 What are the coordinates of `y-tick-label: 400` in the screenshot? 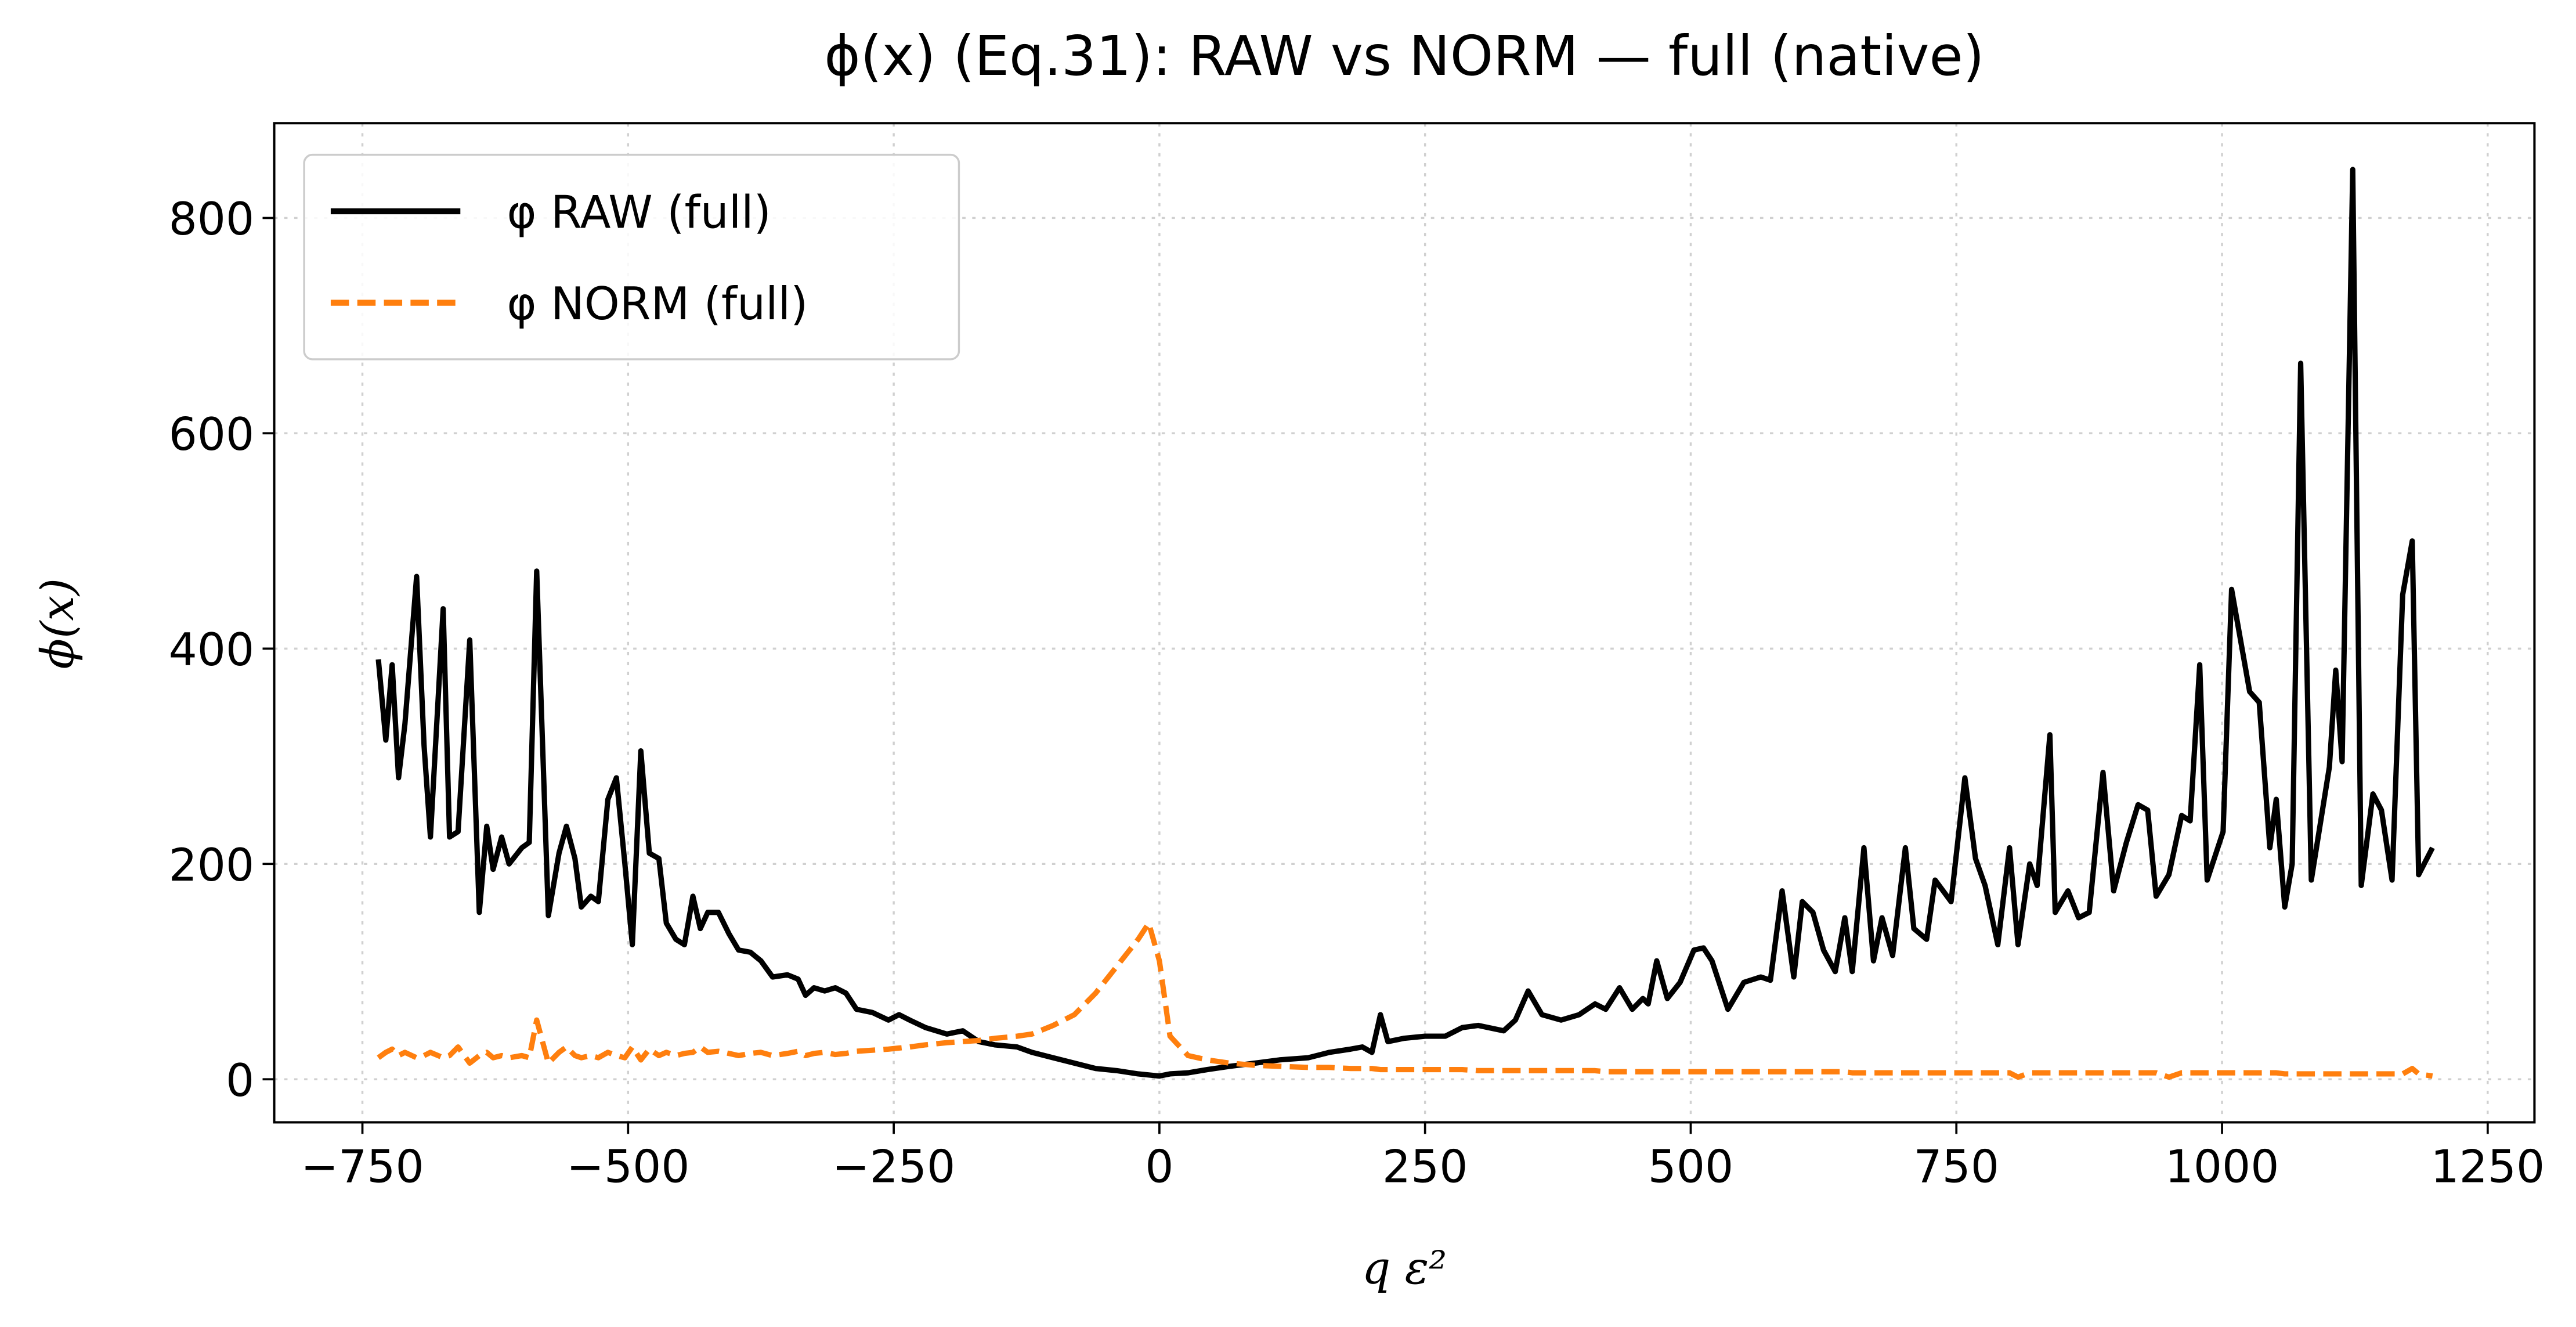 It's located at (212, 650).